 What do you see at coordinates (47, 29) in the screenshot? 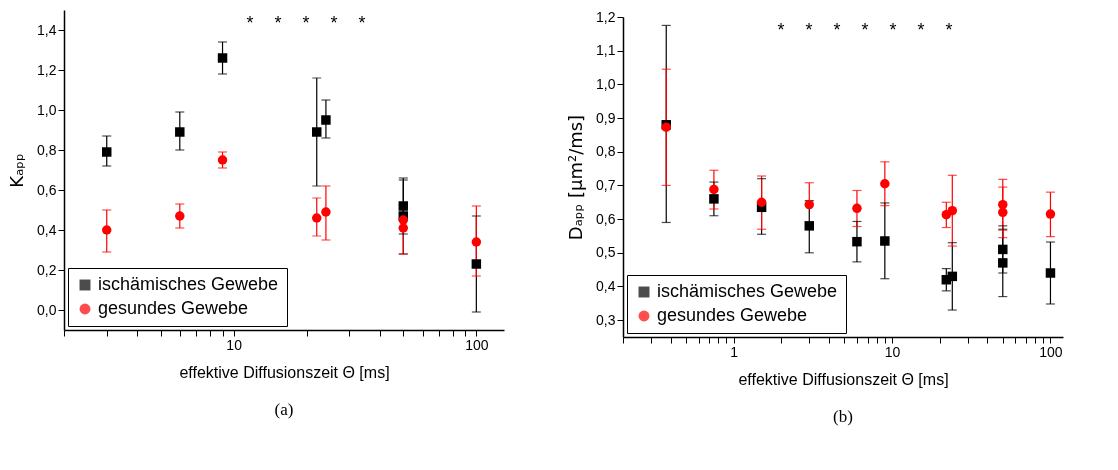
I see `y-tick-label: 1,4` at bounding box center [47, 29].